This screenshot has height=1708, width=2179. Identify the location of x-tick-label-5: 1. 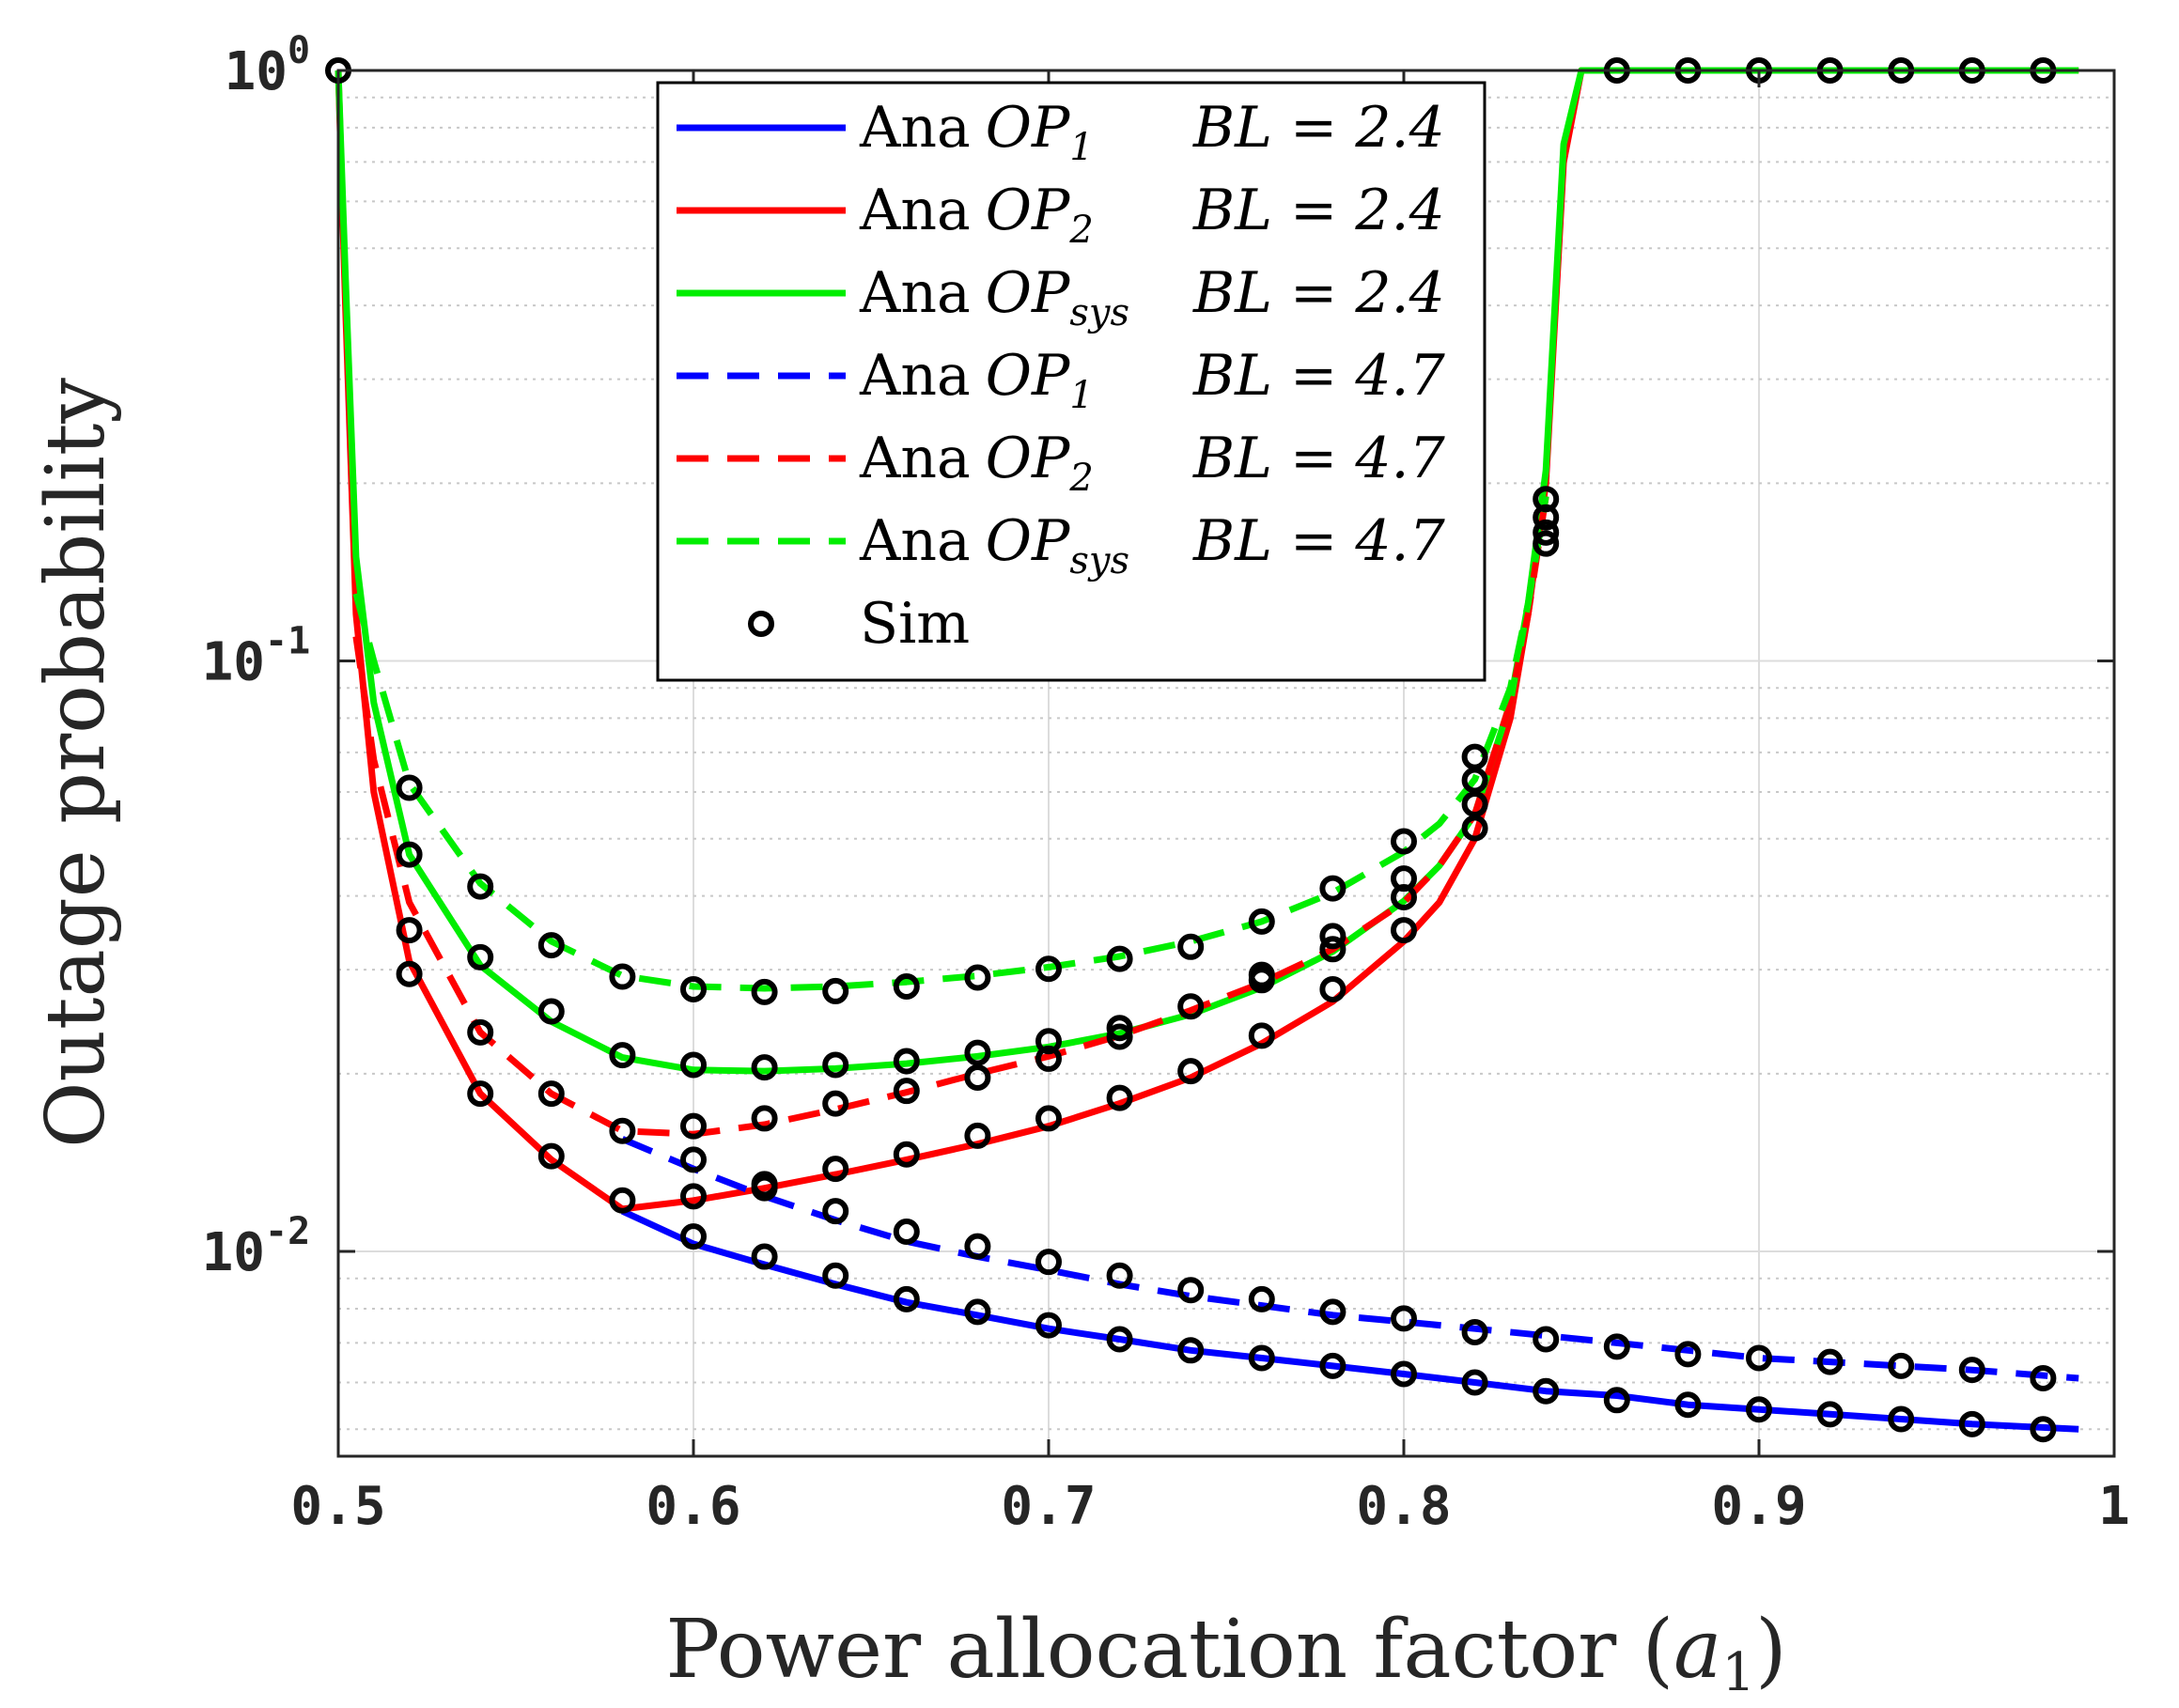
(2114, 1506).